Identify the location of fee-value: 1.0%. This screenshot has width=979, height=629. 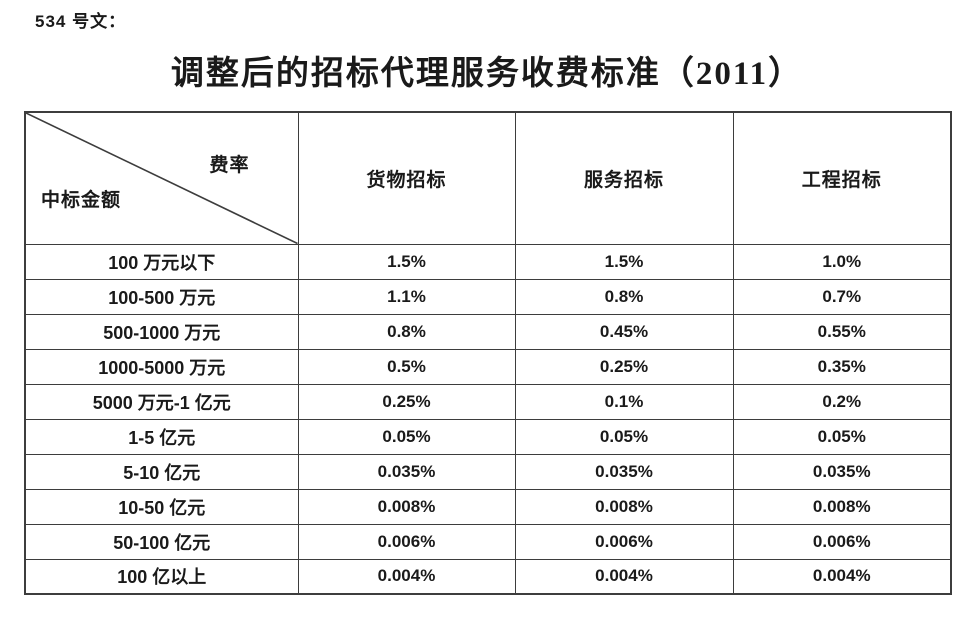
(842, 261).